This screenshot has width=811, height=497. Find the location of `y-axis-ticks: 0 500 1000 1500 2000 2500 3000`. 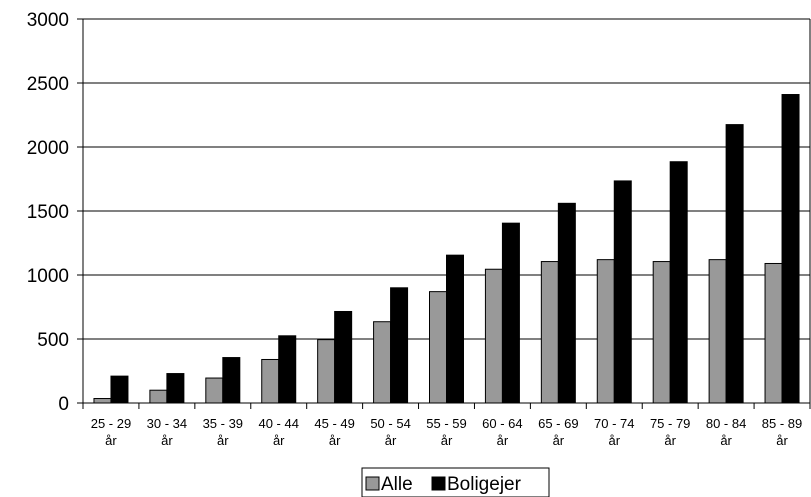

y-axis-ticks: 0 500 1000 1500 2000 2500 3000 is located at coordinates (55, 212).